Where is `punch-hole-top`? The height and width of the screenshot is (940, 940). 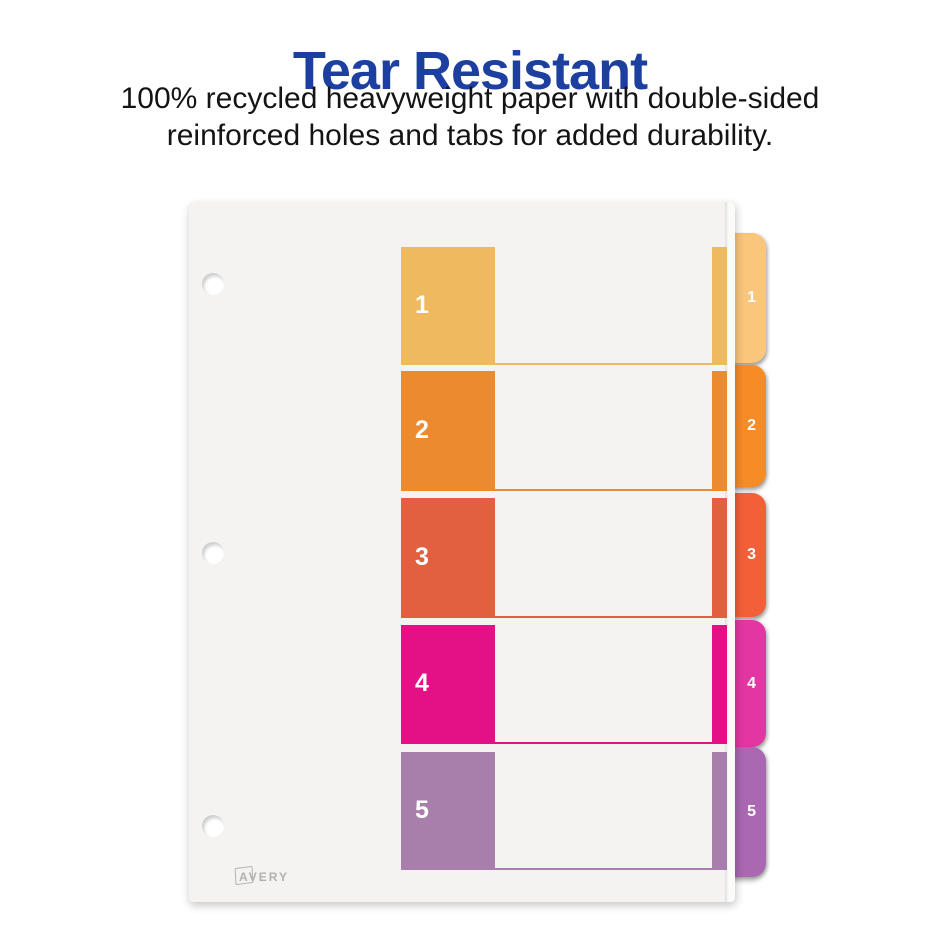 punch-hole-top is located at coordinates (213, 284).